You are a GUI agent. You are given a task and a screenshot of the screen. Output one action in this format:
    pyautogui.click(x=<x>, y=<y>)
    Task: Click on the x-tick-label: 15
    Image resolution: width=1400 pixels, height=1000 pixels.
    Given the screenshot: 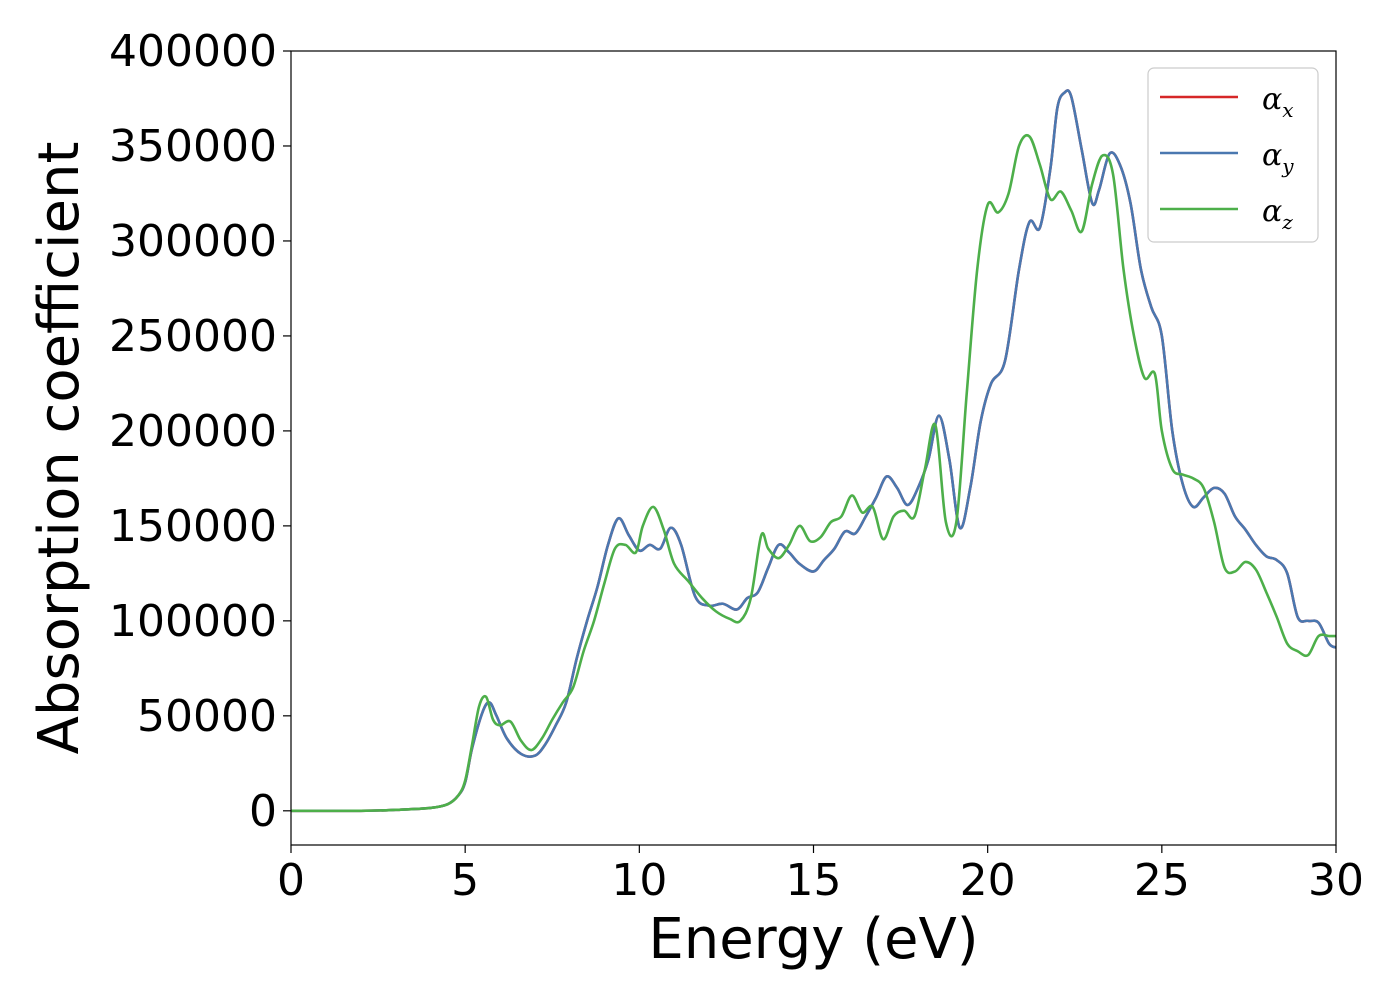 What is the action you would take?
    pyautogui.click(x=814, y=880)
    